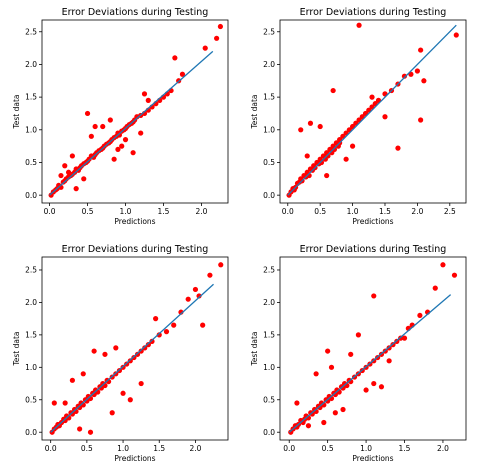  Describe the element at coordinates (88, 211) in the screenshot. I see `x-tick-label: 0.5` at that location.